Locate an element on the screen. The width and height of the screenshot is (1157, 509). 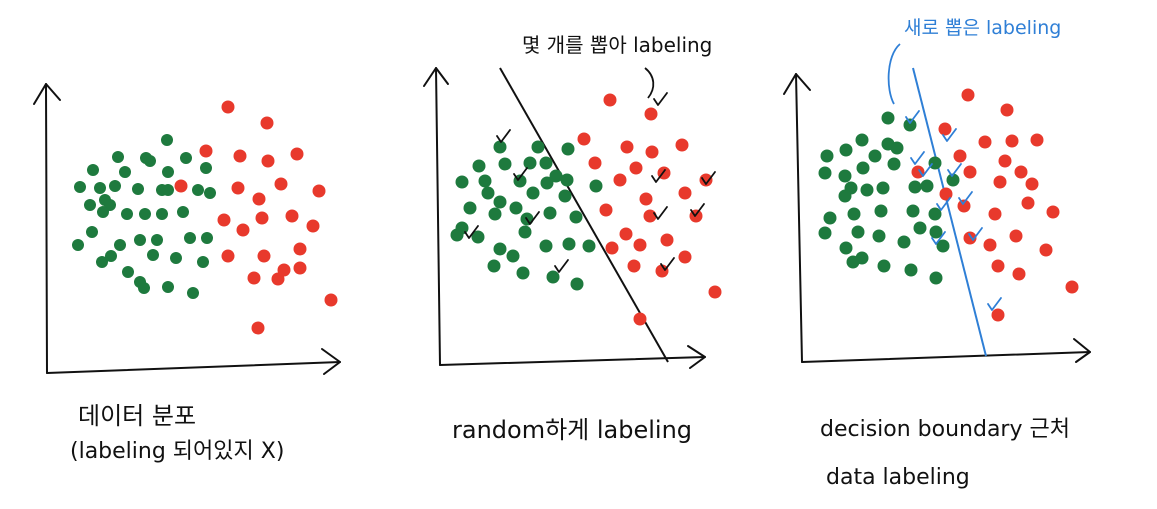
caption-line1: decision boundary 근처 is located at coordinates (945, 429).